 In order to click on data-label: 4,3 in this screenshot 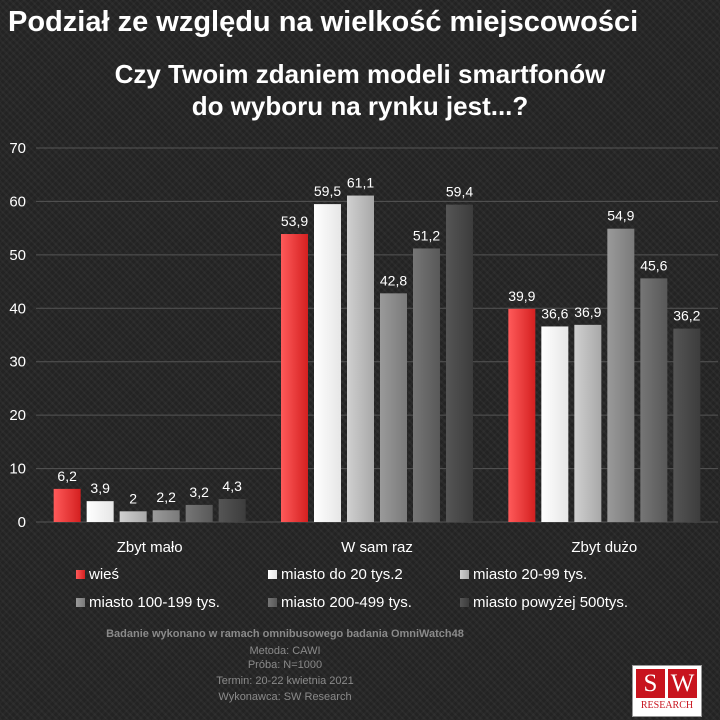, I will do `click(232, 486)`.